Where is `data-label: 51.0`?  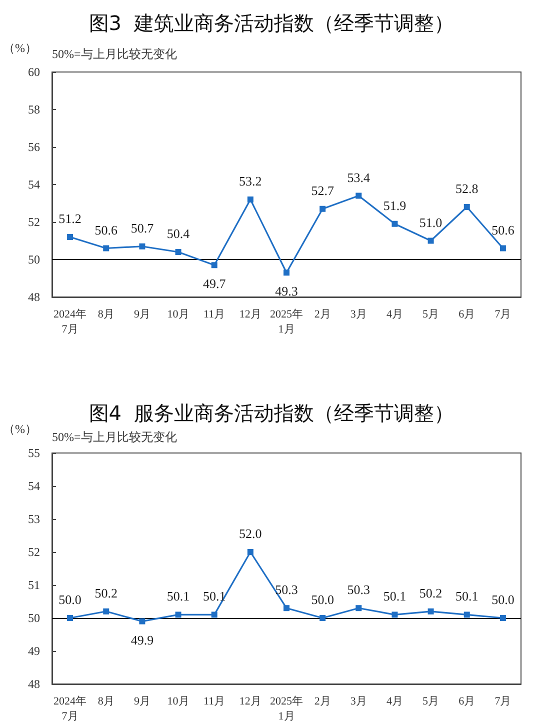
data-label: 51.0 is located at coordinates (430, 222).